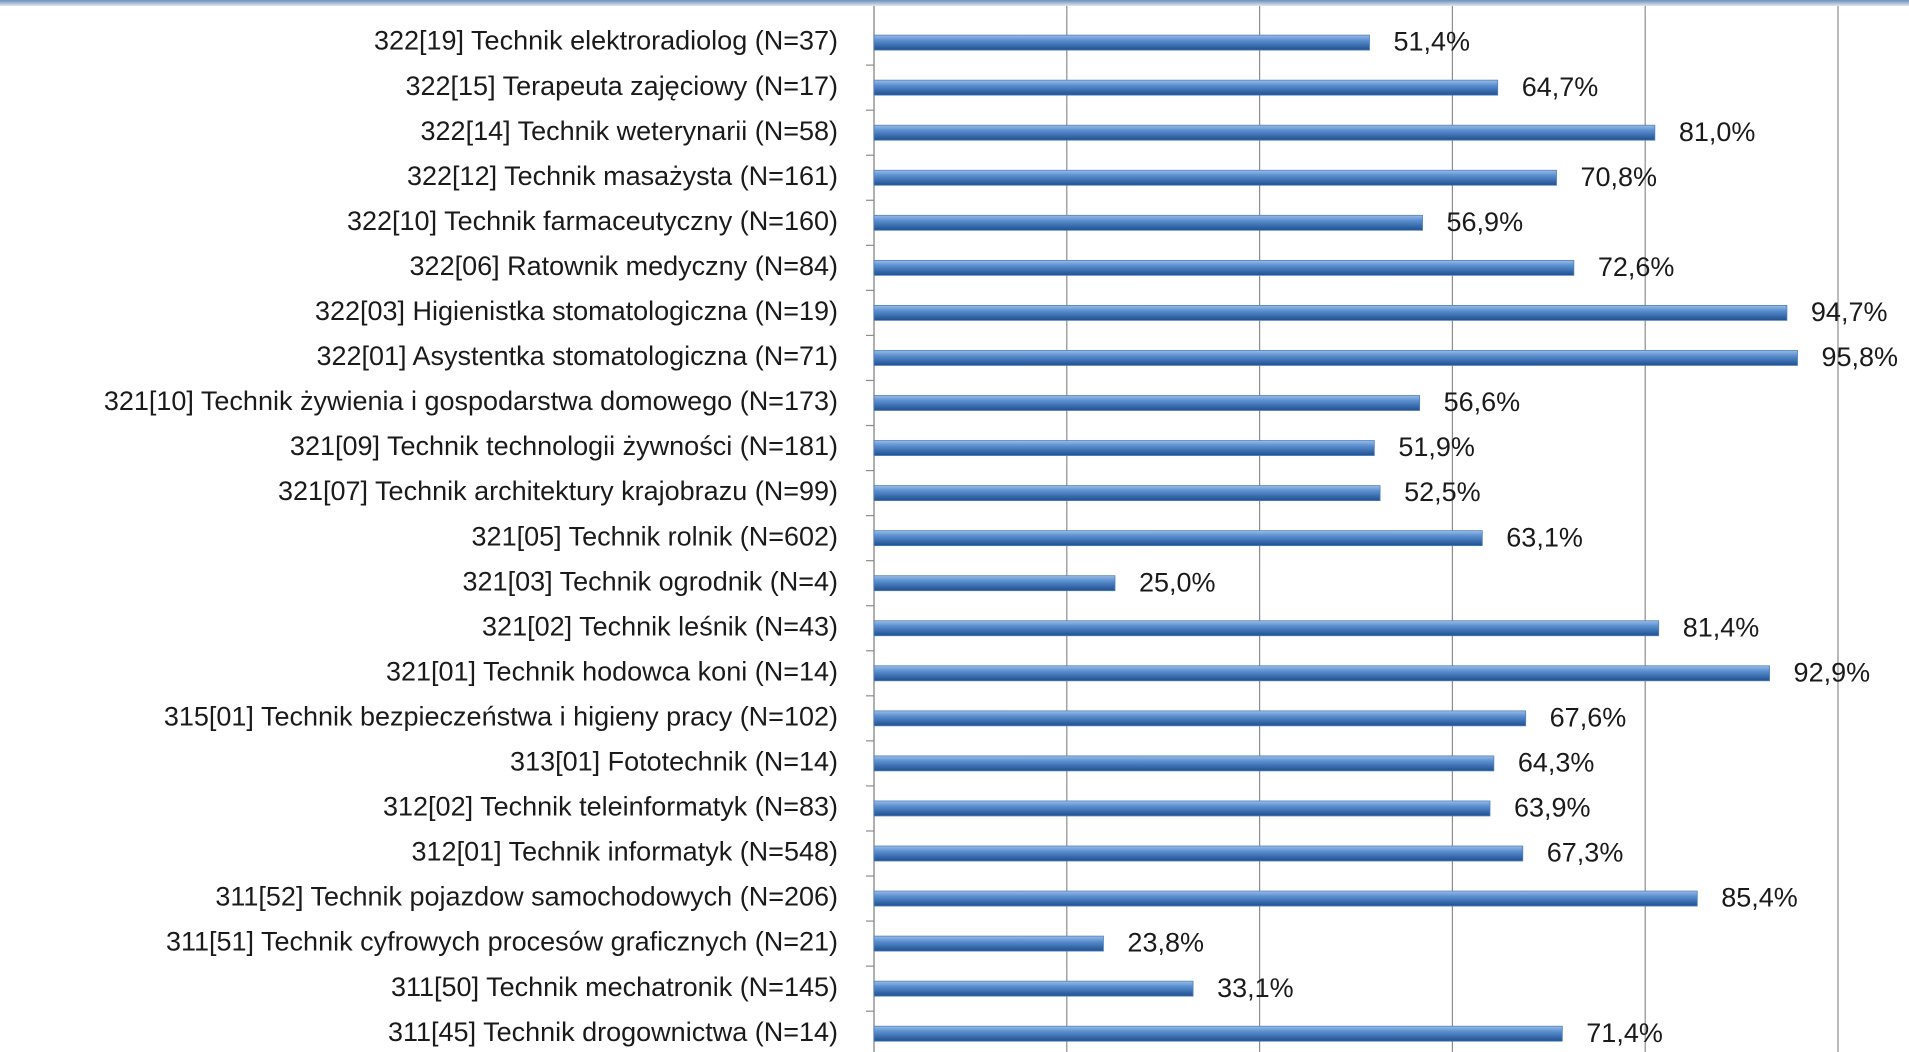  I want to click on y-tick-label: 311[50] Technik mechatronik (N=145), so click(614, 987).